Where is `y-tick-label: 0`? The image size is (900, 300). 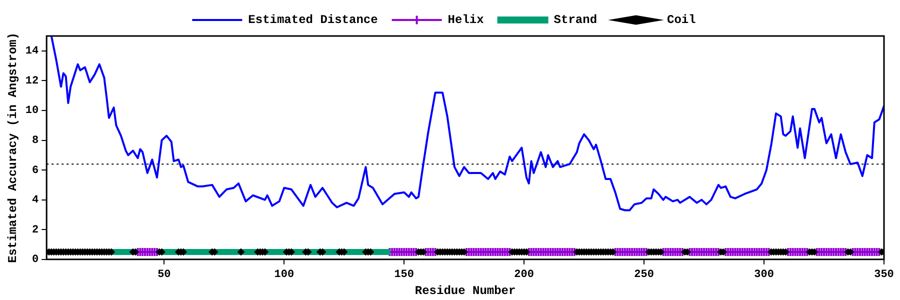
y-tick-label: 0 is located at coordinates (35, 260).